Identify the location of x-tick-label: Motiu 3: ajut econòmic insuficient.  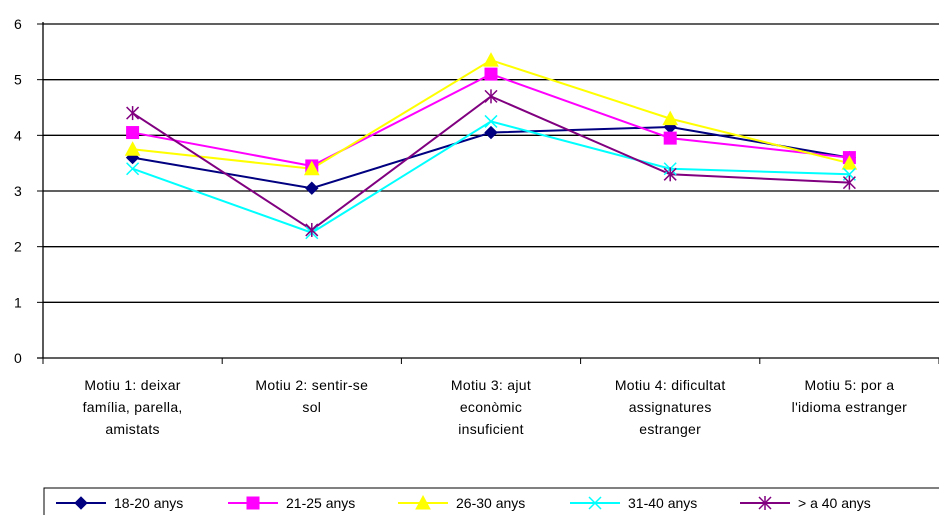
(491, 407).